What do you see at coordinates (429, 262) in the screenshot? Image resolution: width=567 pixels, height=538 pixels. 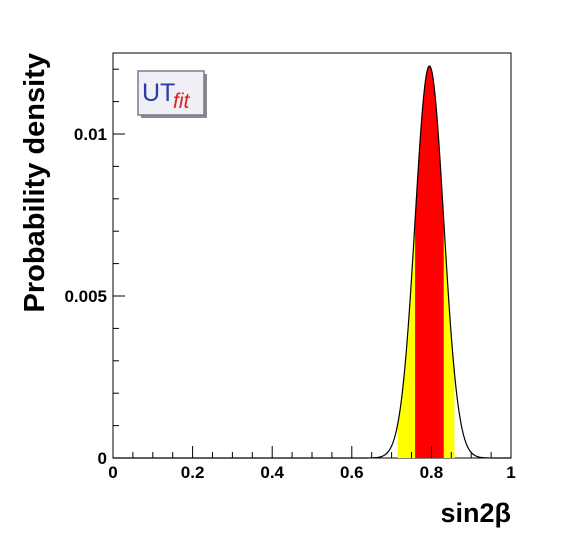 I see `band-68pct` at bounding box center [429, 262].